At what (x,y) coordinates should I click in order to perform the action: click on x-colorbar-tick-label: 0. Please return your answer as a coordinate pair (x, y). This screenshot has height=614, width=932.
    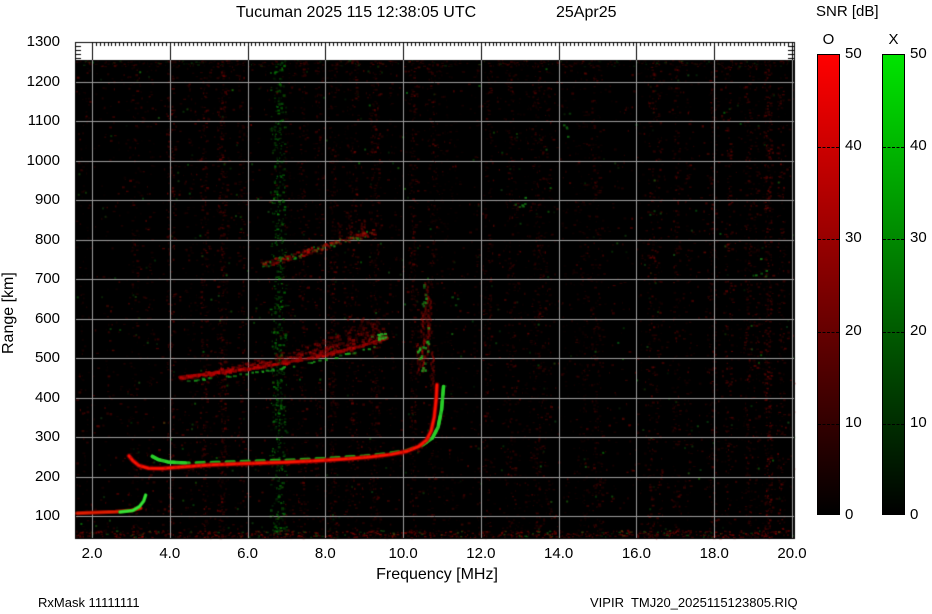
    Looking at the image, I should click on (914, 514).